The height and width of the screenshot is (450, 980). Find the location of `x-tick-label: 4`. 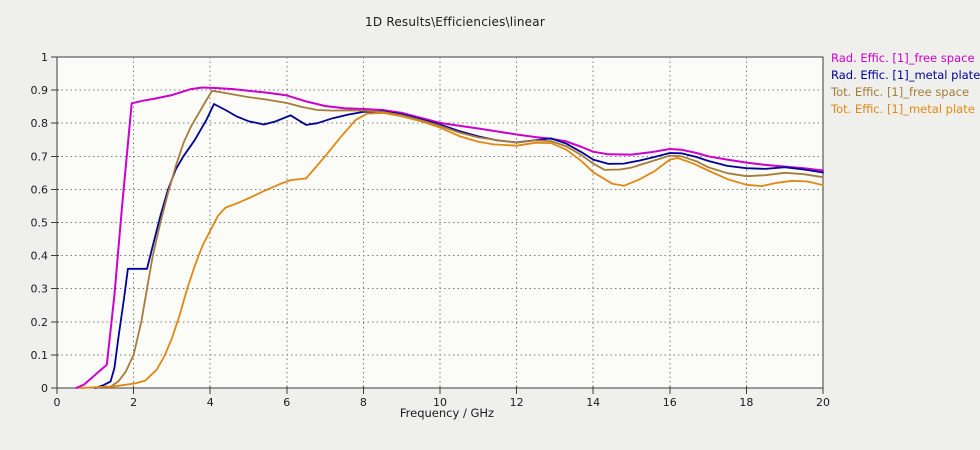

x-tick-label: 4 is located at coordinates (210, 402).